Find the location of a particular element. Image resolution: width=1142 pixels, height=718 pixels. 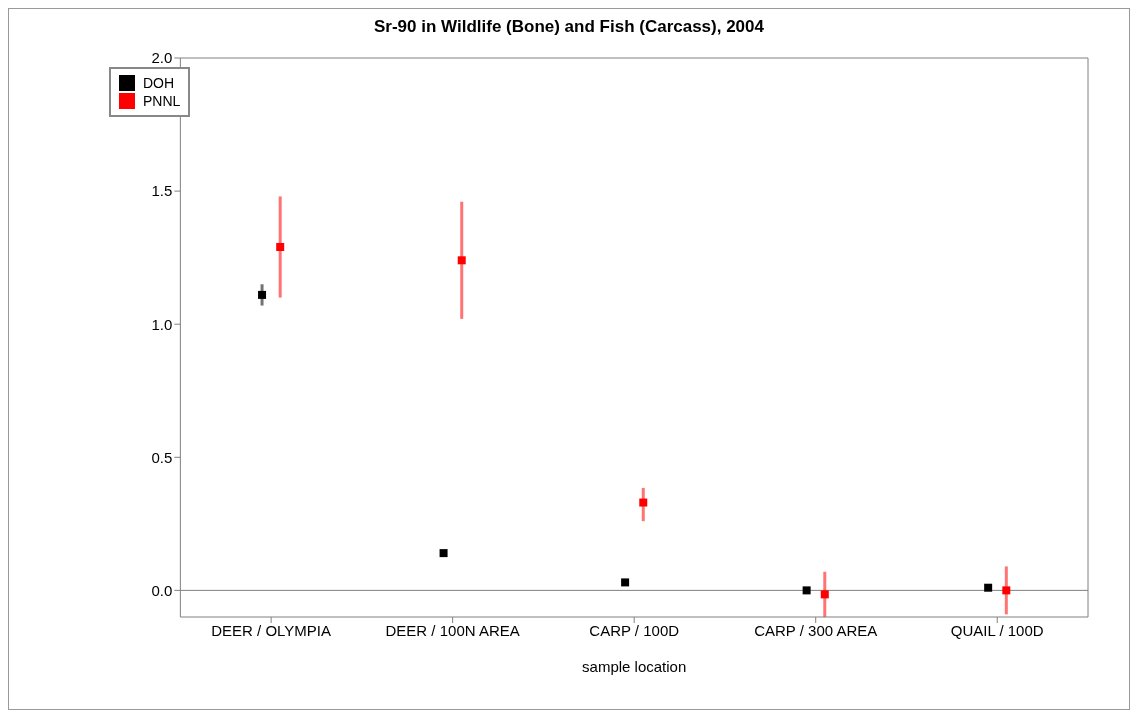

legend-label: DOH is located at coordinates (159, 83).